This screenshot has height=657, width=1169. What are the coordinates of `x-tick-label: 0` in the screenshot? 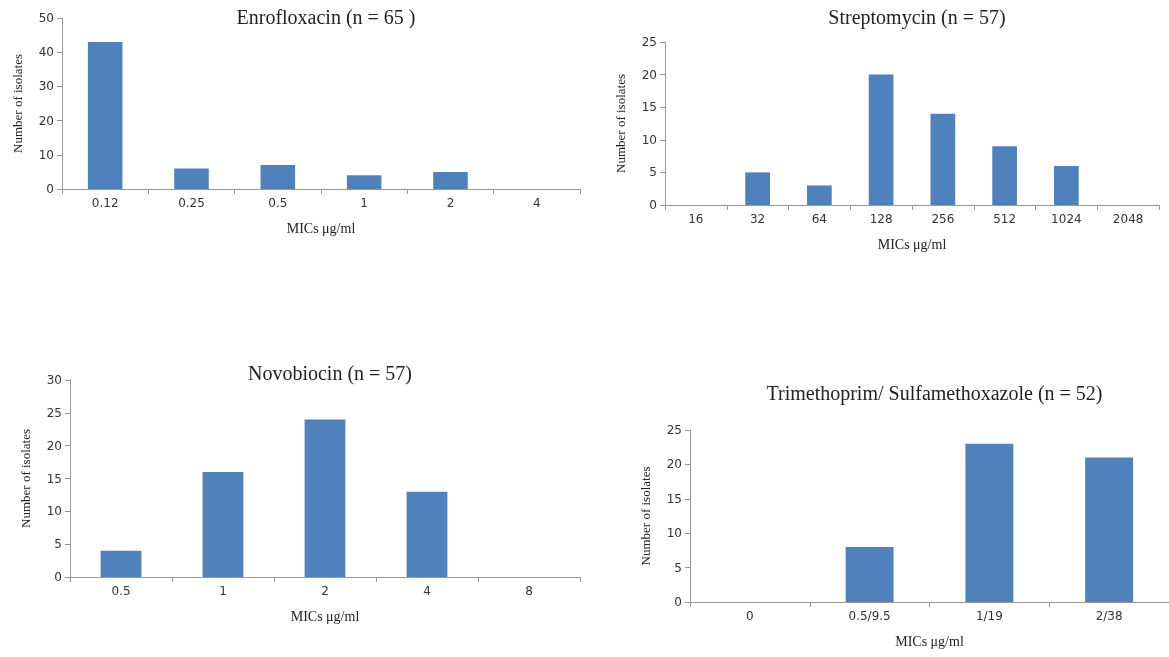 It's located at (750, 616).